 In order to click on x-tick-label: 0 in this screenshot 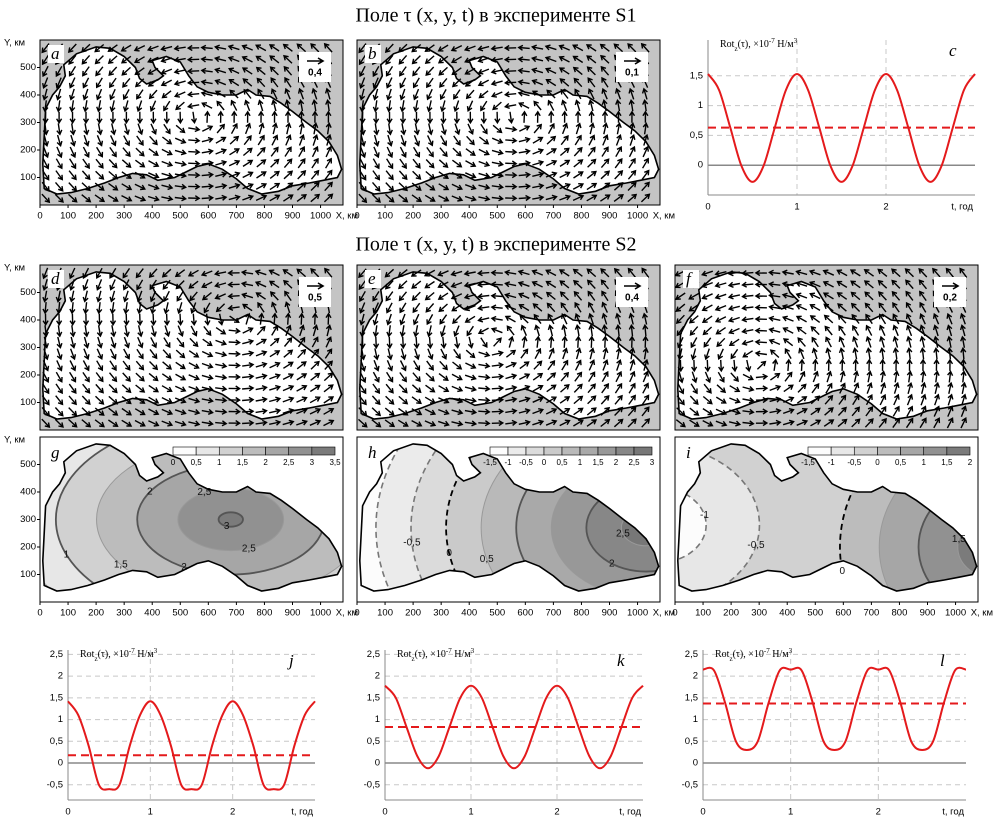, I will do `click(39, 613)`.